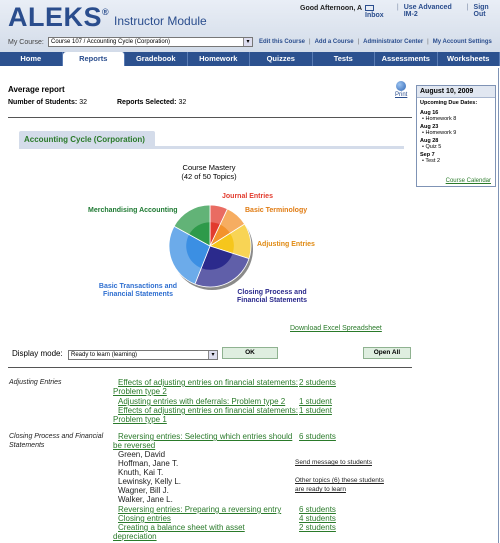 The width and height of the screenshot is (500, 543). Describe the element at coordinates (331, 8) in the screenshot. I see `greeting: Good Afternoon, A` at that location.